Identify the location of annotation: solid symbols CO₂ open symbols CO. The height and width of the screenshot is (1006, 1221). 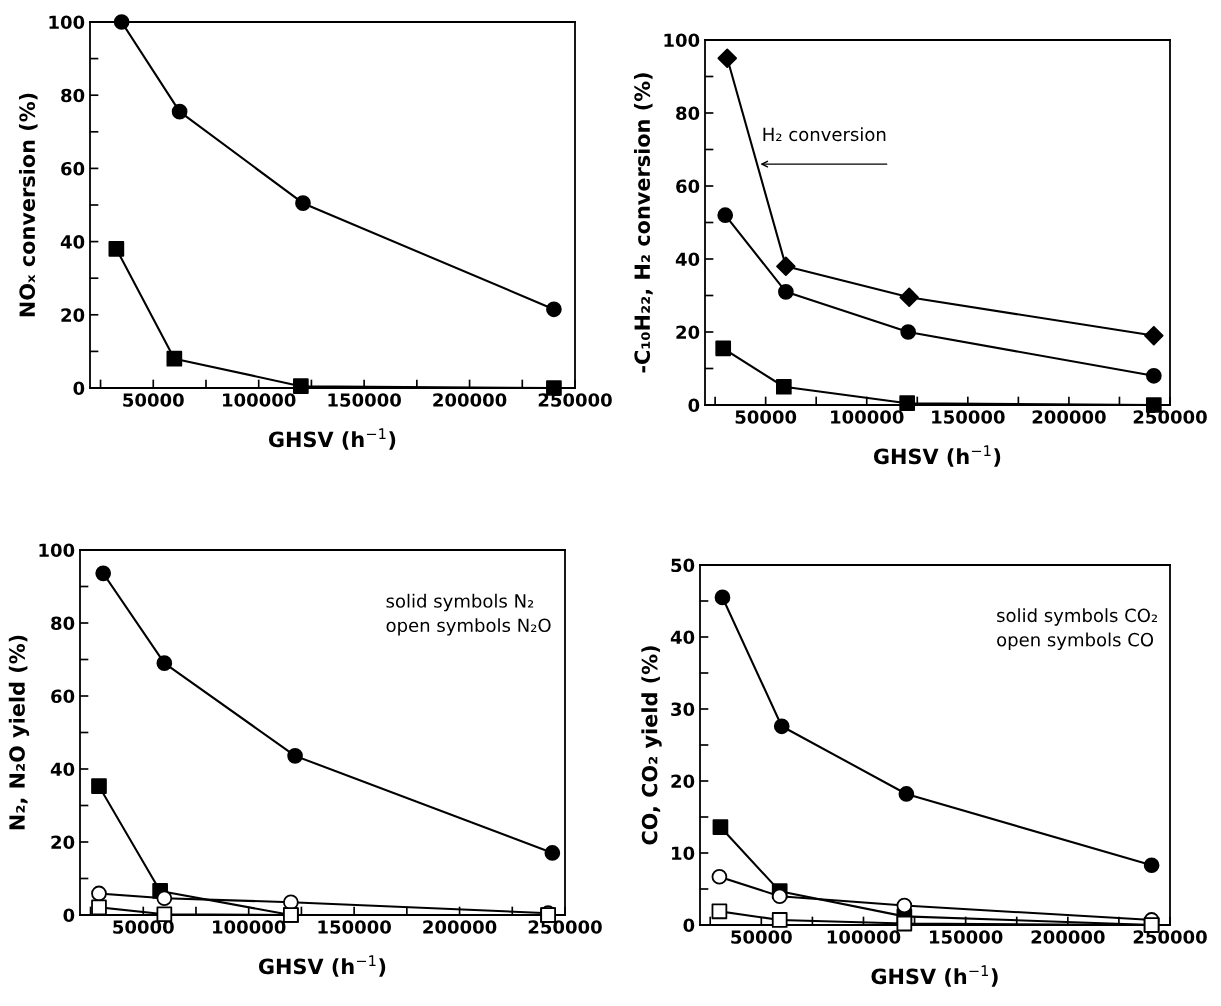
(1077, 629).